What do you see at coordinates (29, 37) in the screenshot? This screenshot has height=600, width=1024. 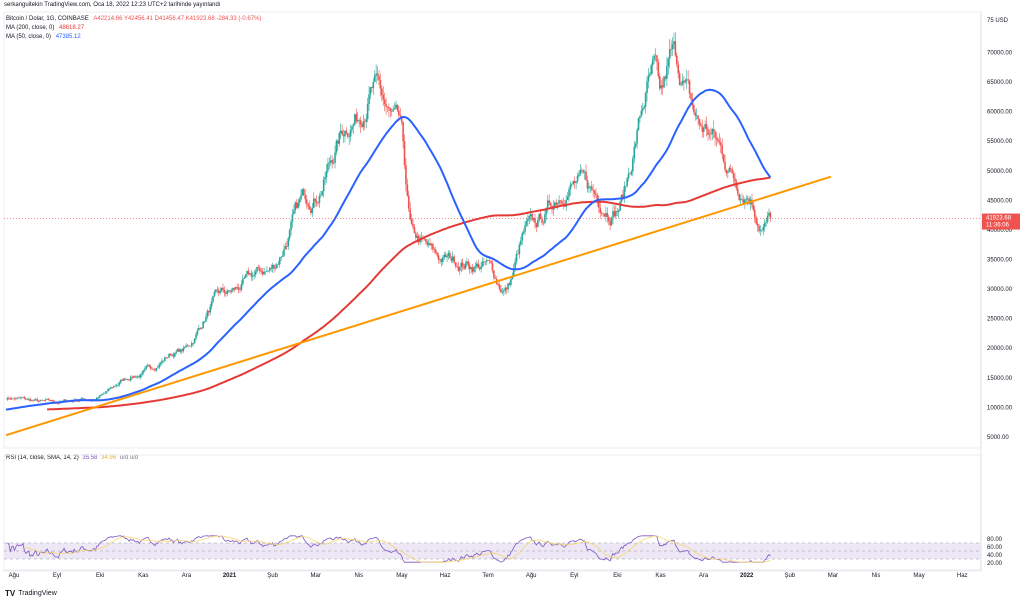 I see `legend-ma50-label: MA (50, close, 0)` at bounding box center [29, 37].